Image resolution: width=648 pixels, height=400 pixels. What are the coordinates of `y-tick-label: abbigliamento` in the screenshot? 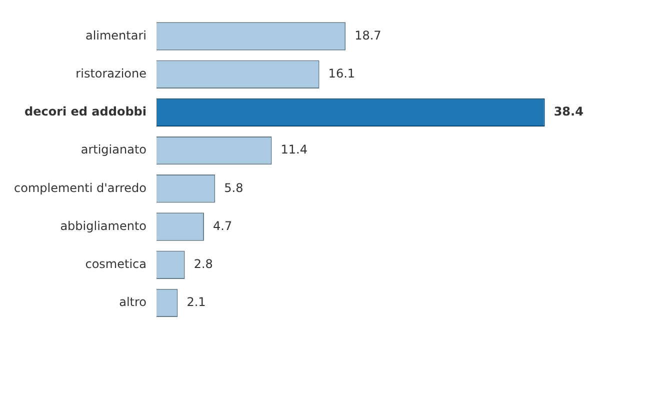 It's located at (103, 225).